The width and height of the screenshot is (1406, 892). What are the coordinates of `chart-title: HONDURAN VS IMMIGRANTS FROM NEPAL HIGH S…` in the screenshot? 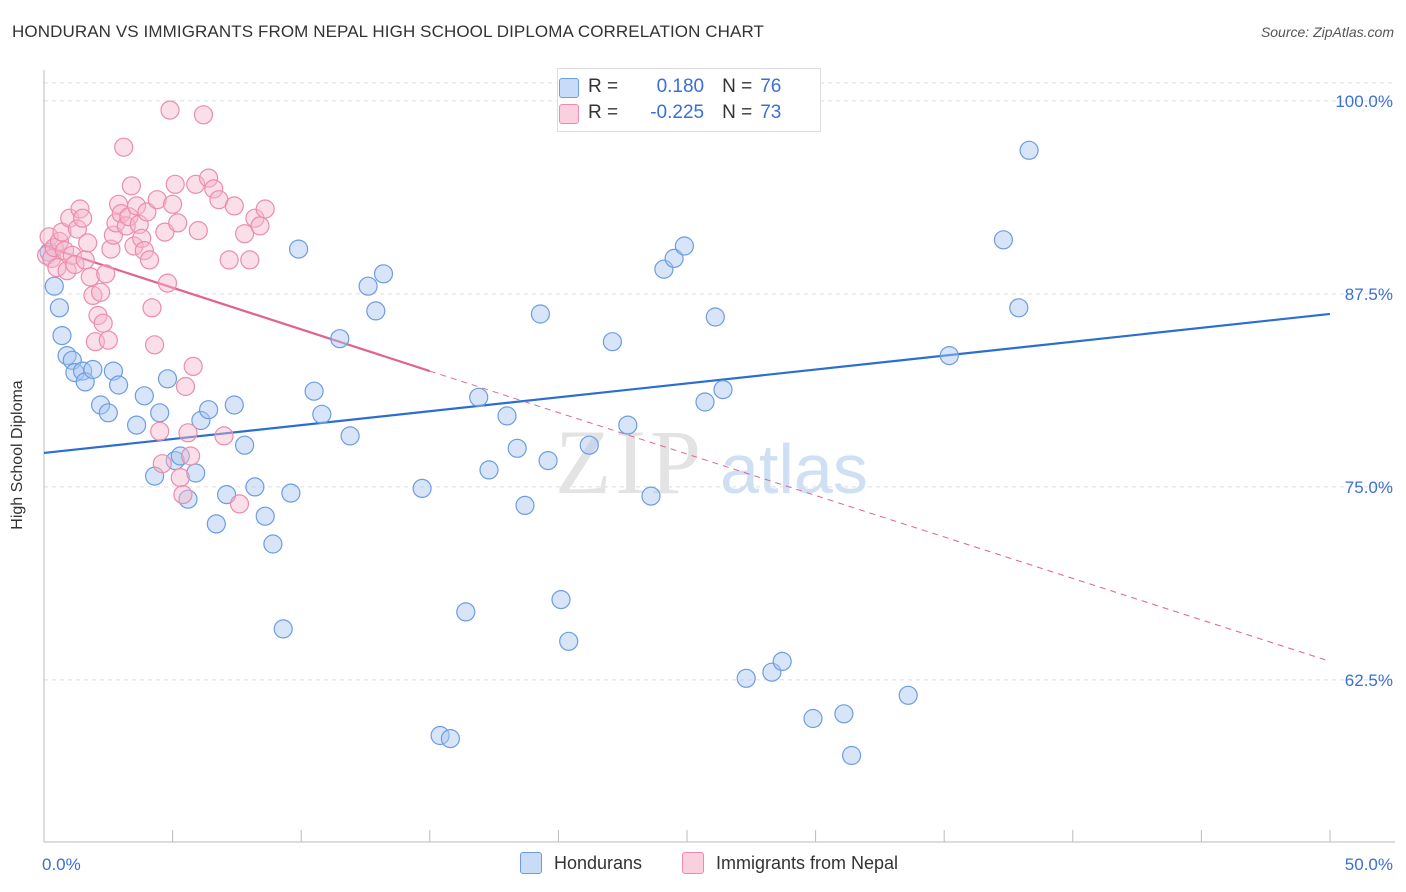 It's located at (388, 31).